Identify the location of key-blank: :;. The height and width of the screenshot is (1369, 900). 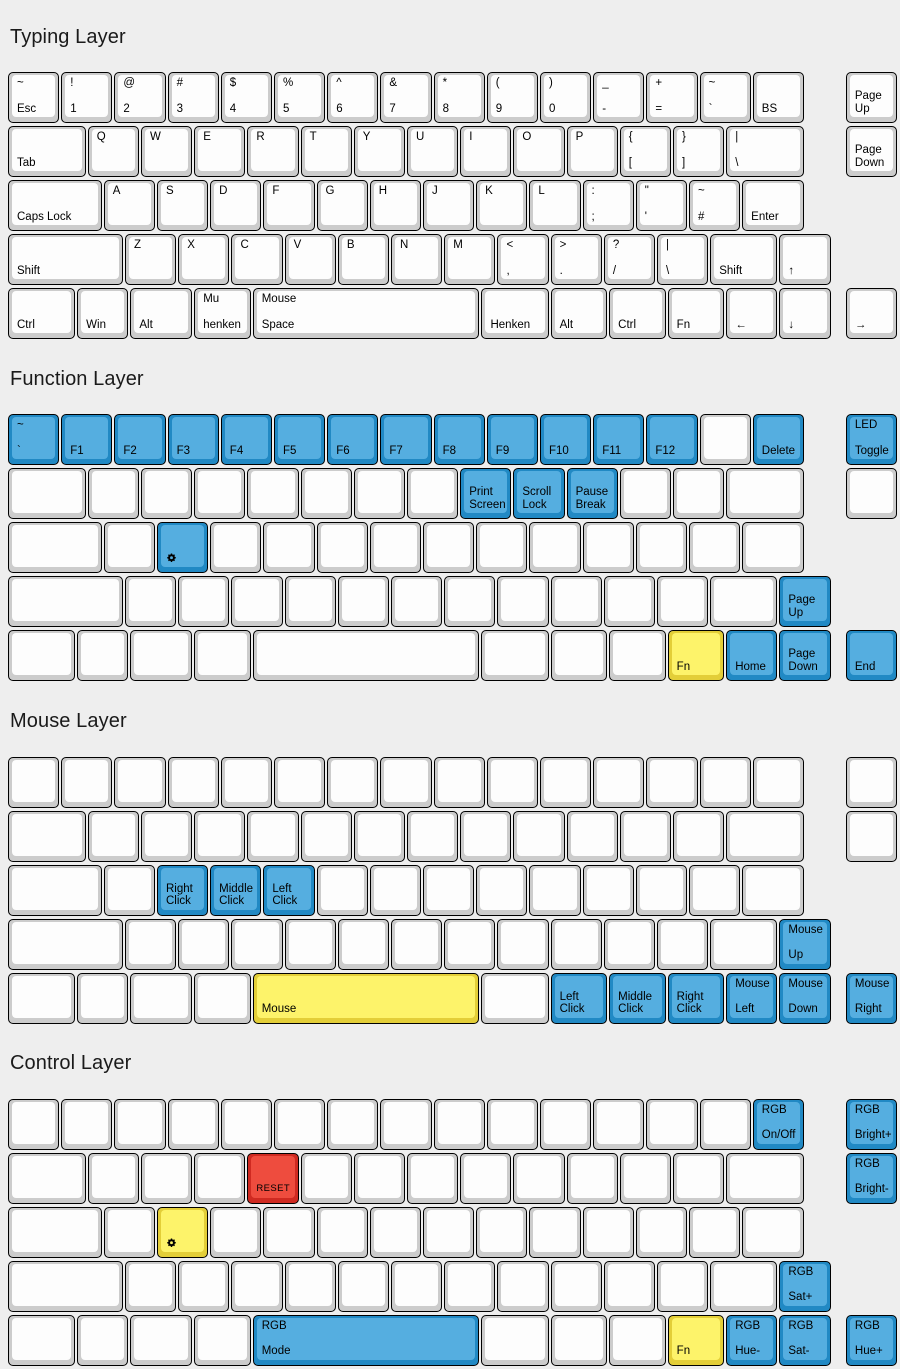
(608, 206).